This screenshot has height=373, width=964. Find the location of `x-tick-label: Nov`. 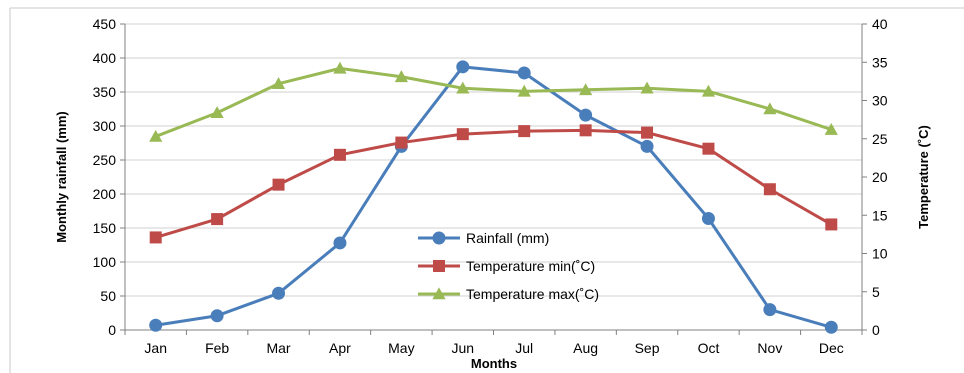

x-tick-label: Nov is located at coordinates (769, 348).